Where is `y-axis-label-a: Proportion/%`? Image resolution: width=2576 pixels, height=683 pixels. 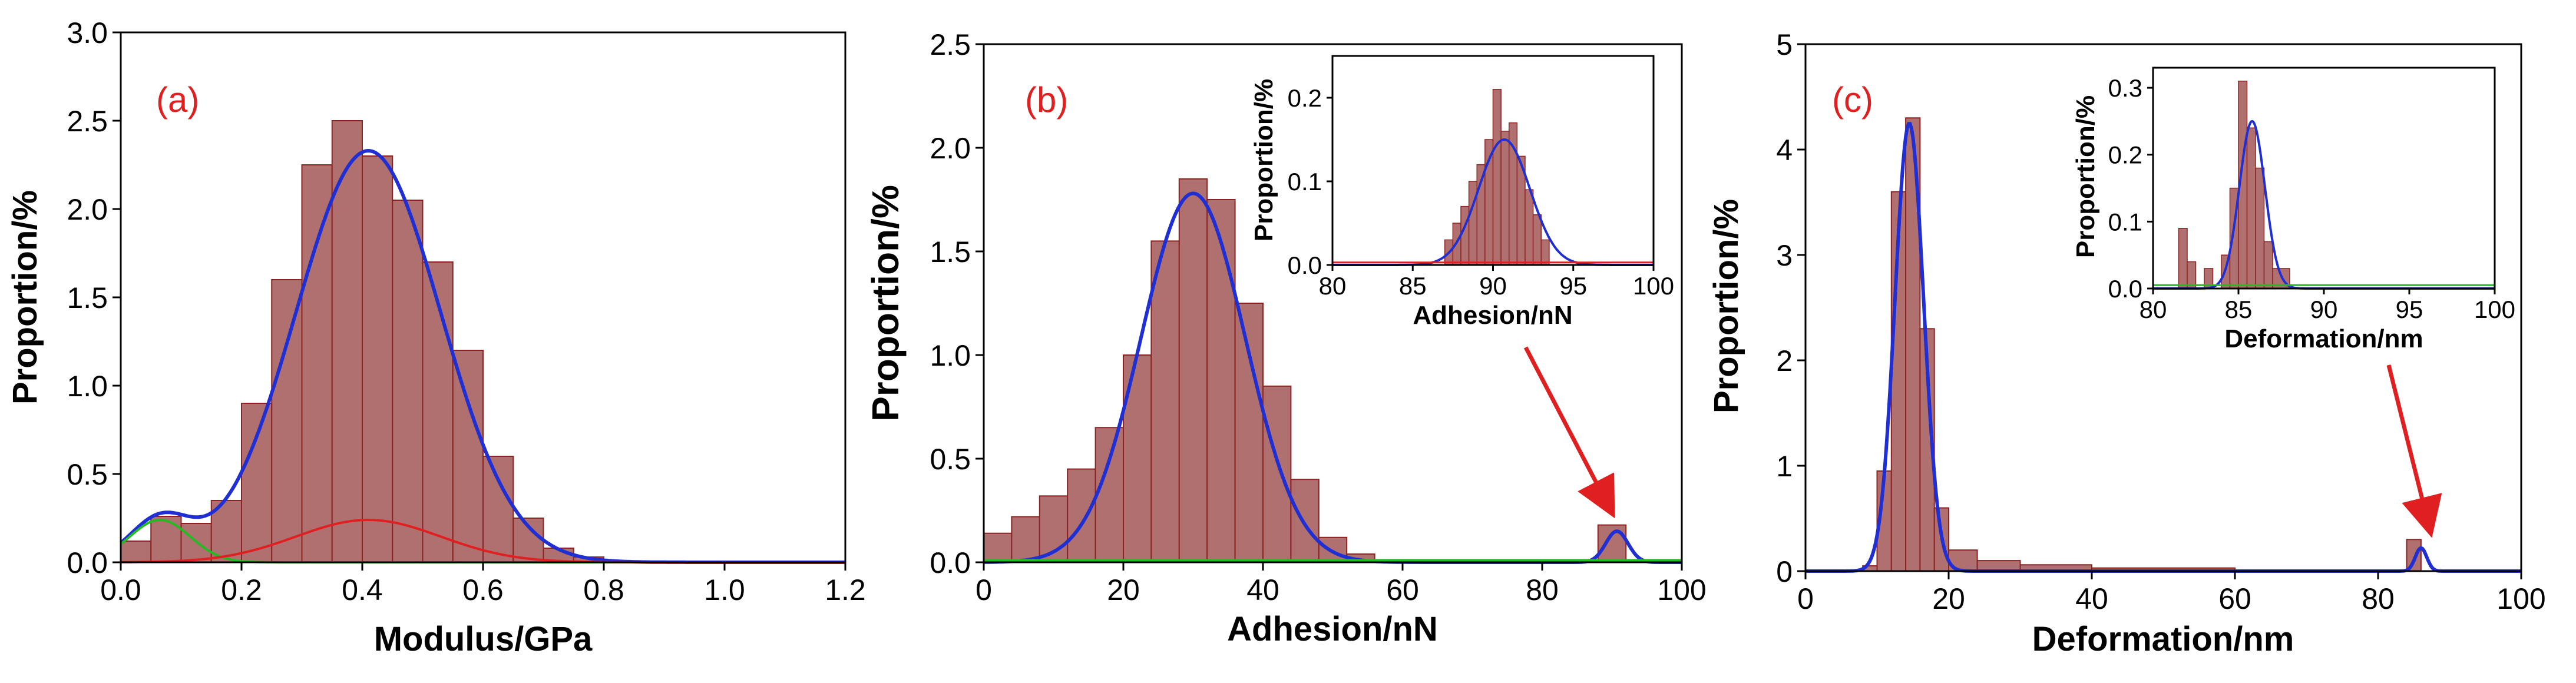
y-axis-label-a: Proportion/% is located at coordinates (25, 297).